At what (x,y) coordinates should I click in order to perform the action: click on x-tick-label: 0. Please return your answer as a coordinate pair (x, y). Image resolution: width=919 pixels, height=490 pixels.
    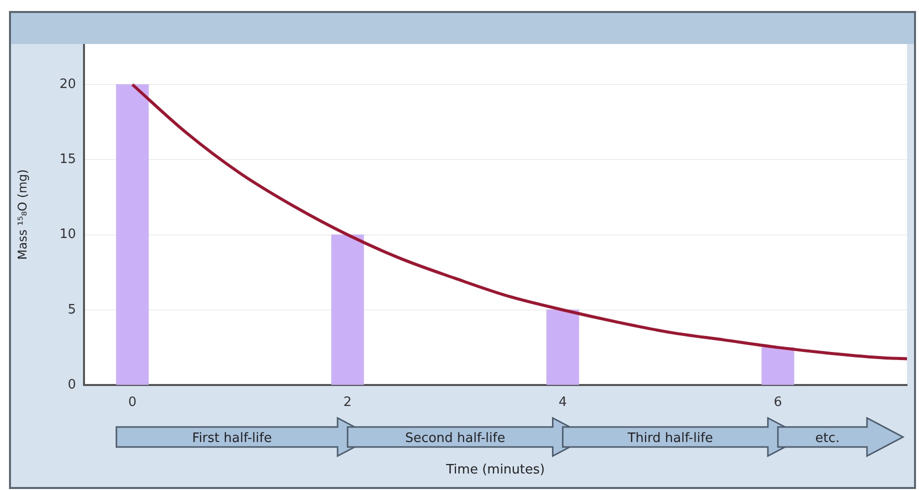
    Looking at the image, I should click on (132, 402).